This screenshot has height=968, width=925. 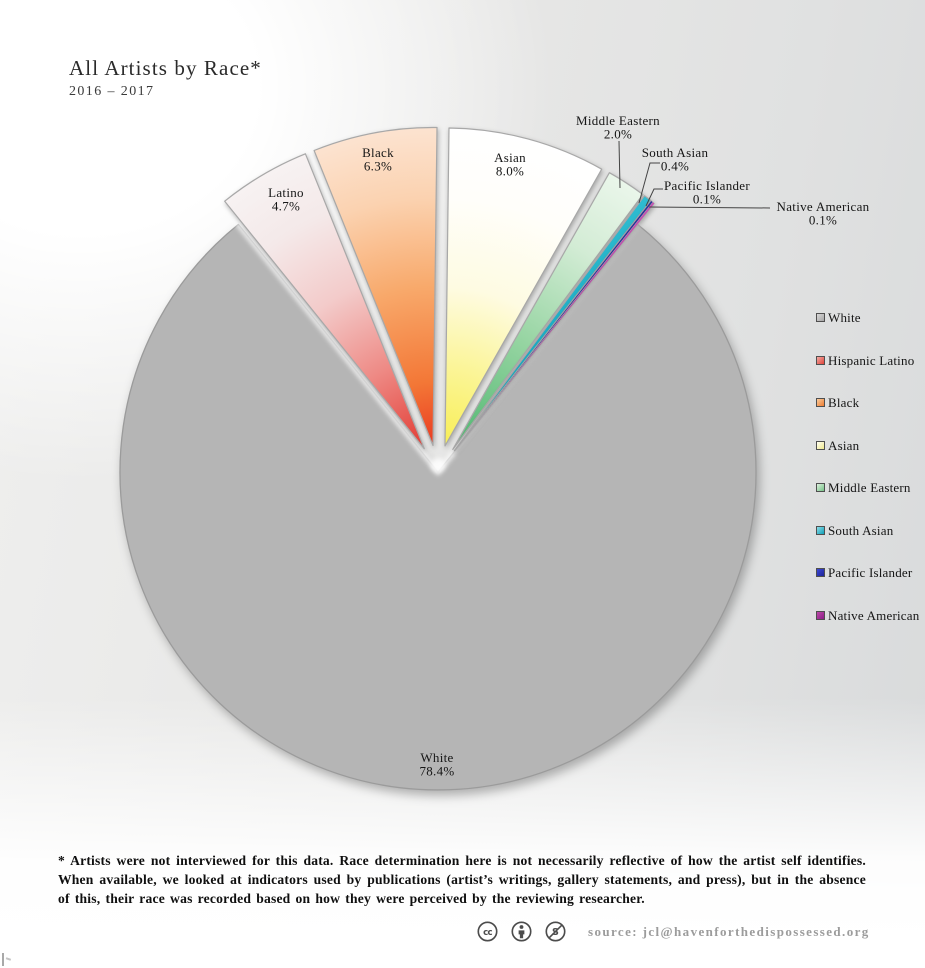 I want to click on leader-line-pacific-islander, so click(x=654, y=197).